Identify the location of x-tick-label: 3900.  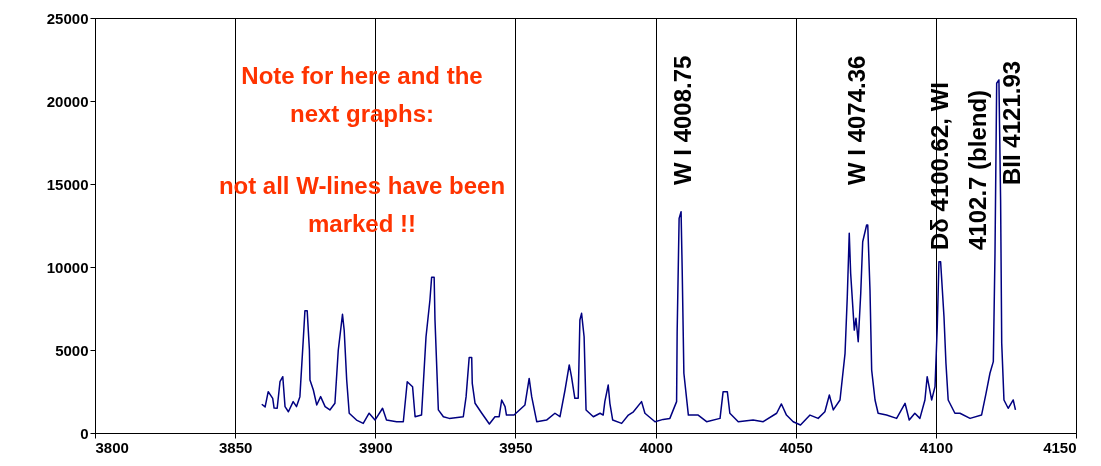
(376, 447).